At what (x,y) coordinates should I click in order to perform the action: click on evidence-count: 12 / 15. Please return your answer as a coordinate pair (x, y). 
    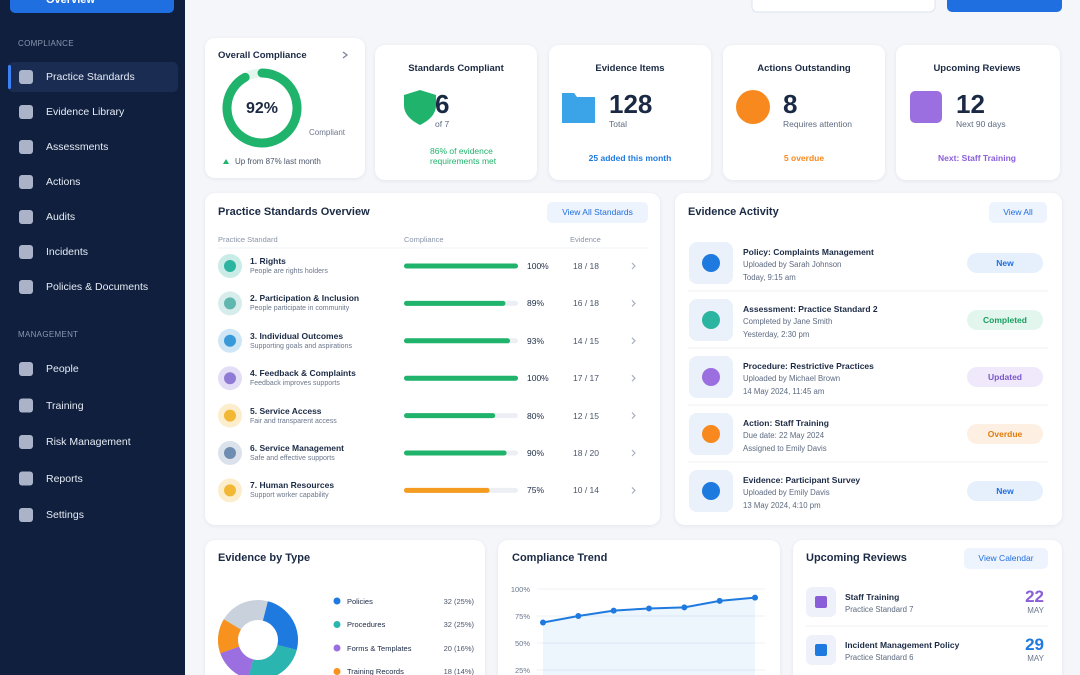
    Looking at the image, I should click on (586, 415).